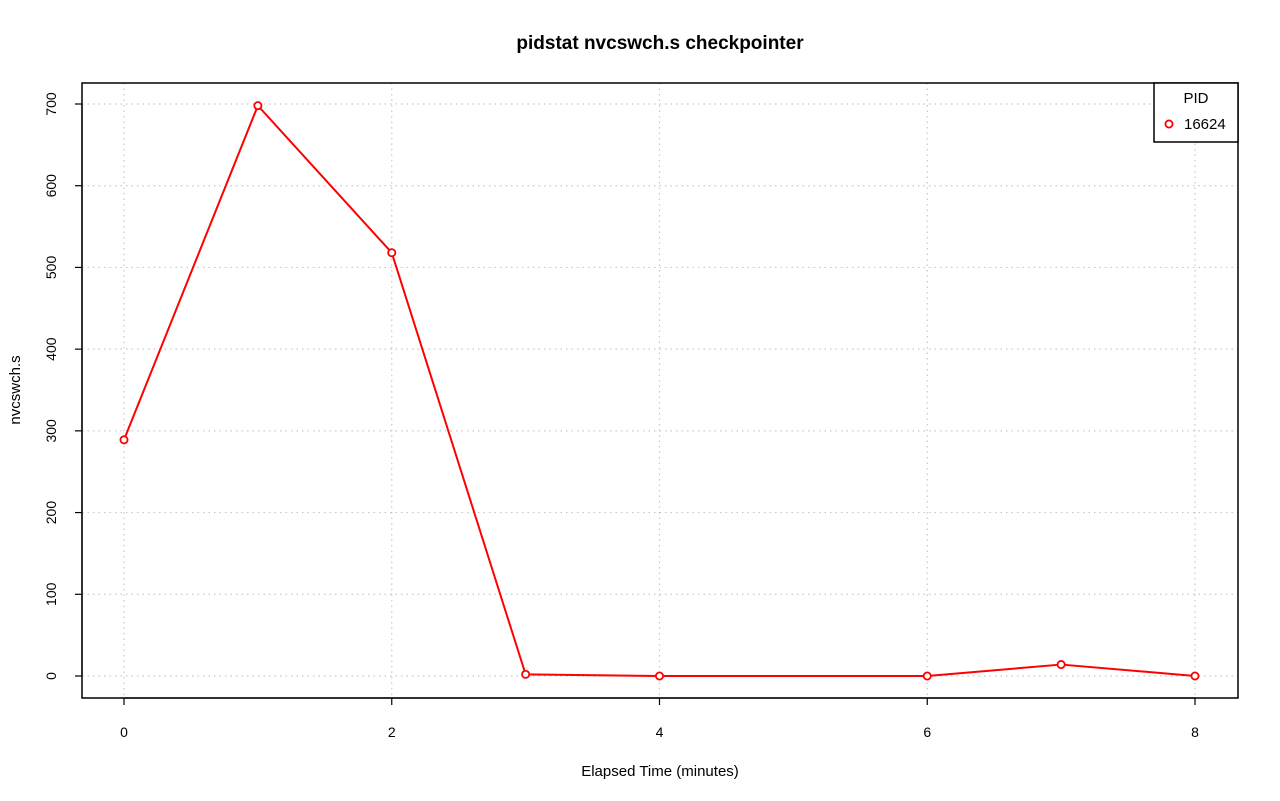 The height and width of the screenshot is (801, 1280). What do you see at coordinates (660, 771) in the screenshot?
I see `x-axis-label: Elapsed Time (minutes)` at bounding box center [660, 771].